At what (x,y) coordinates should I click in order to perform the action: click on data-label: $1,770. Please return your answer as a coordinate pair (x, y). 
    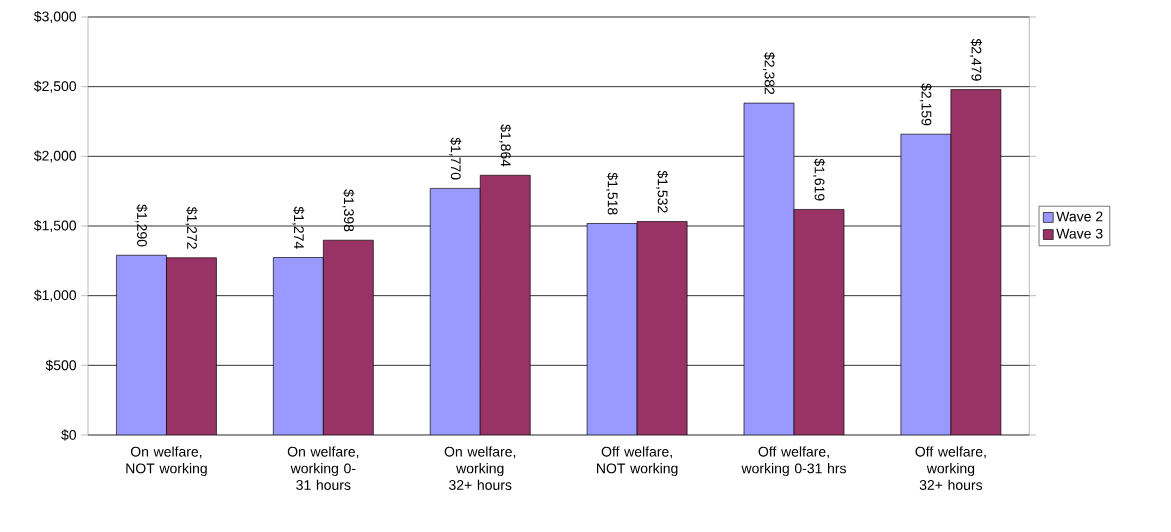
    Looking at the image, I should click on (455, 158).